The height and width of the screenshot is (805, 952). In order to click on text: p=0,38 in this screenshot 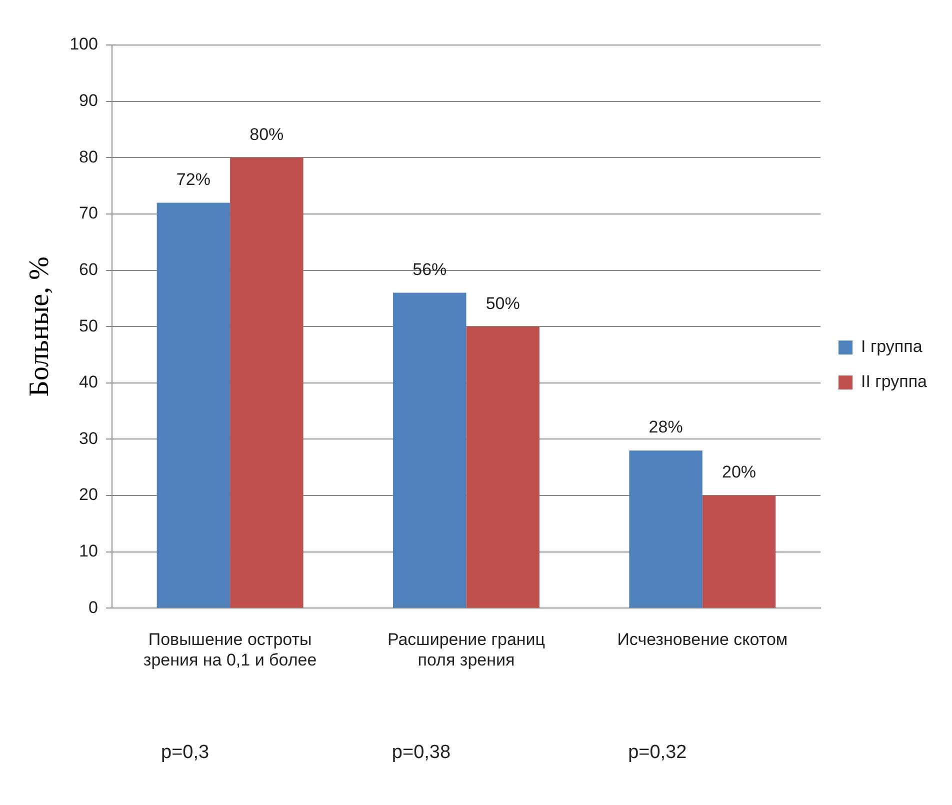, I will do `click(421, 753)`.